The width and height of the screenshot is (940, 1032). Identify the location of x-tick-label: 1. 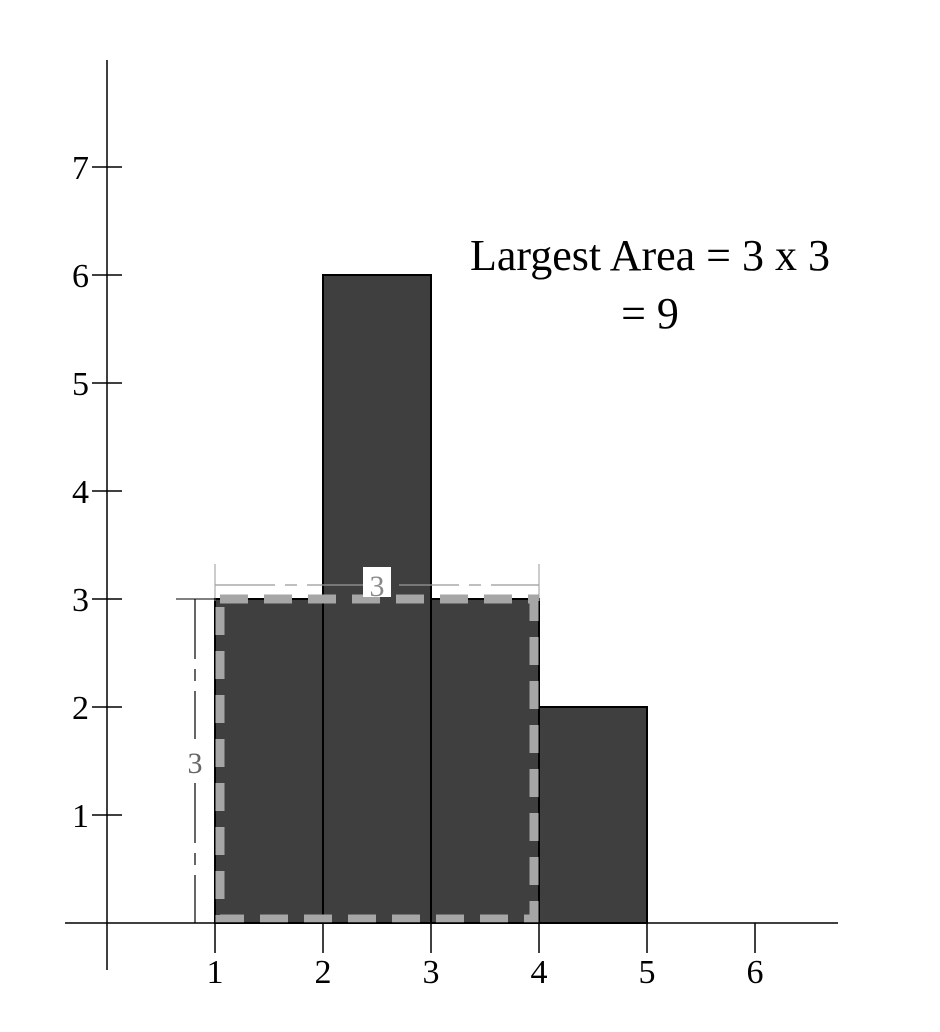
(215, 972).